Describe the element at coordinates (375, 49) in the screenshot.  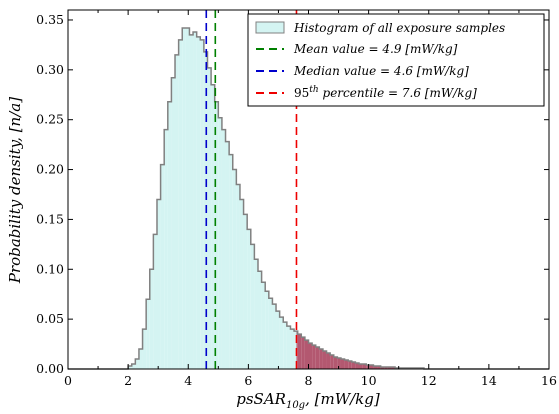
I see `legend-label-mean: Mean value = 4.9 [mW/kg]` at that location.